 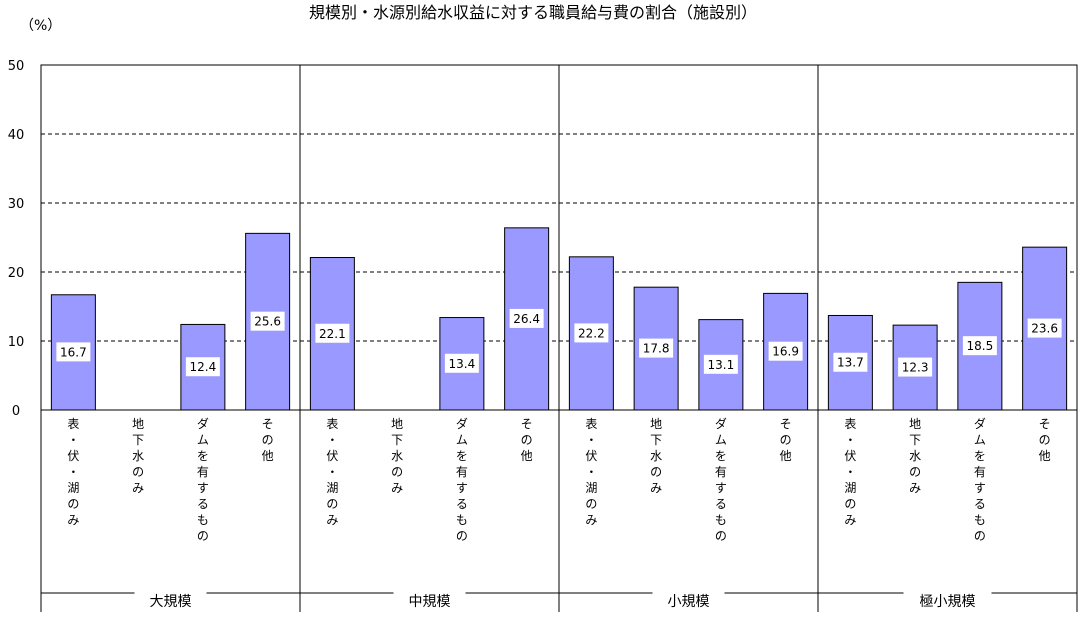 What do you see at coordinates (171, 602) in the screenshot?
I see `group-label: 大規模` at bounding box center [171, 602].